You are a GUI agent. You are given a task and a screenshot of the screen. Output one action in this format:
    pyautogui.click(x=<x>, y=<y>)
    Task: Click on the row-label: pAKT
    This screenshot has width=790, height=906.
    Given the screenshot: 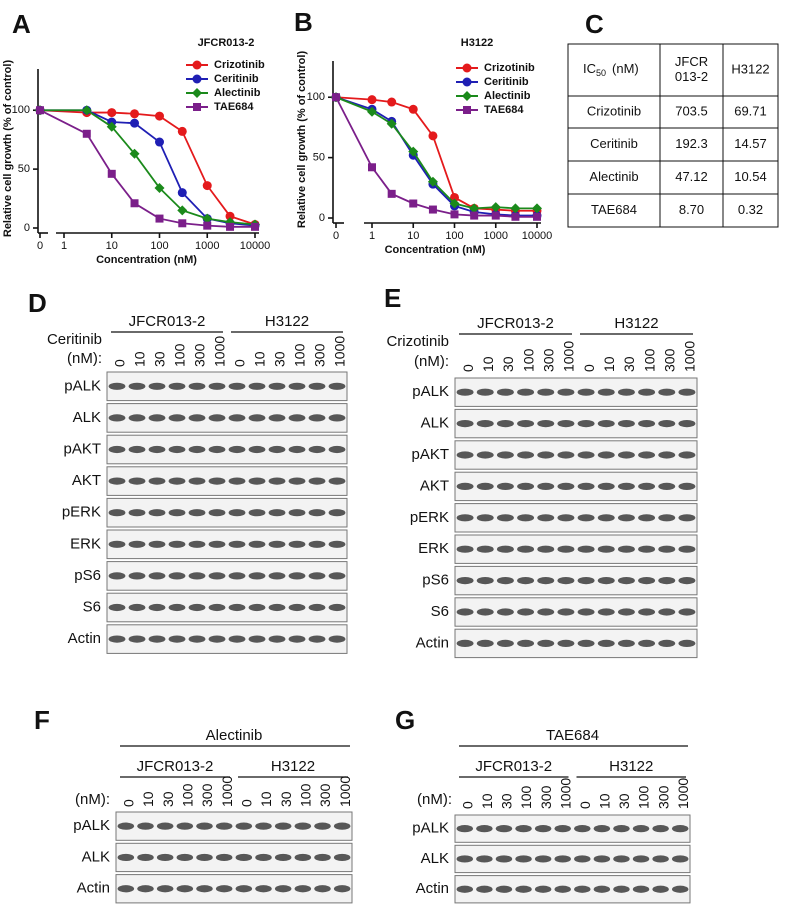 What is the action you would take?
    pyautogui.click(x=82, y=448)
    